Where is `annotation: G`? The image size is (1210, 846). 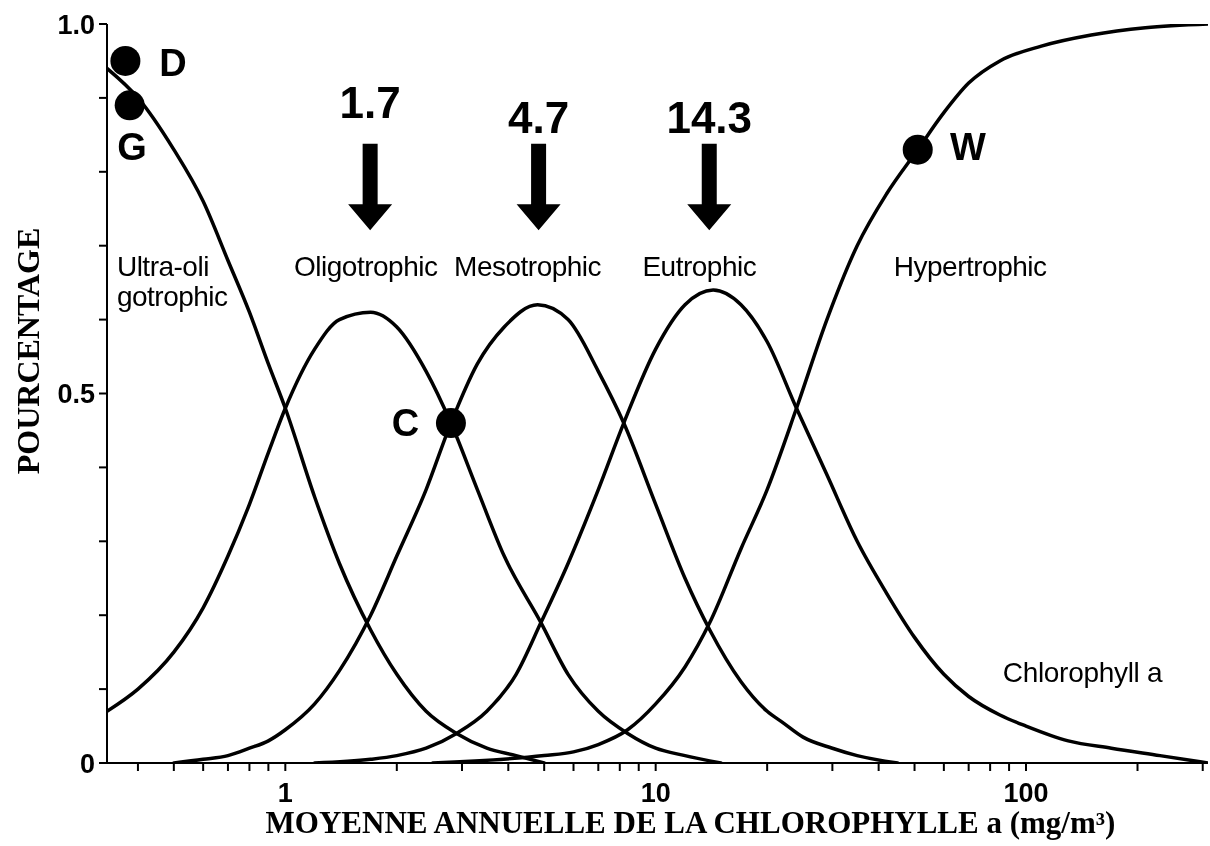 annotation: G is located at coordinates (132, 146).